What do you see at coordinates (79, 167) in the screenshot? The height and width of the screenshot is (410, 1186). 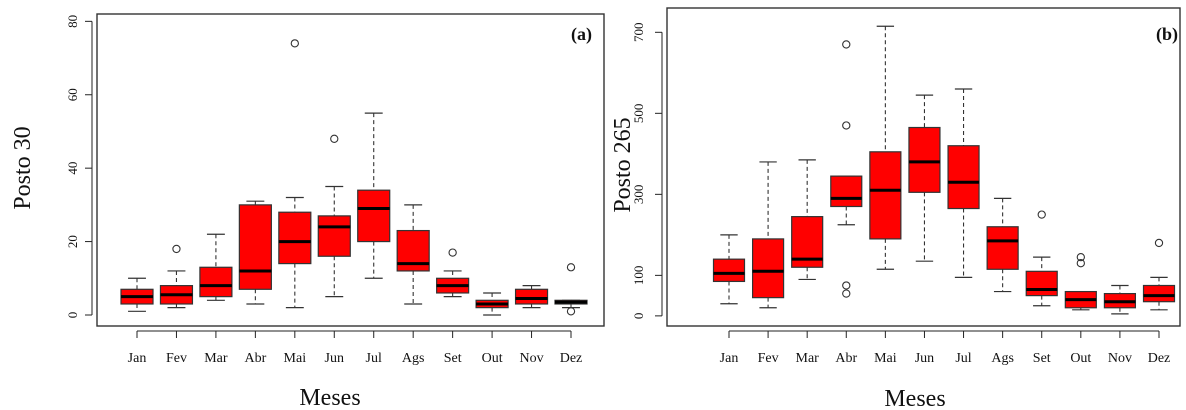 I see `y-axis: 0 20 40 60 80` at bounding box center [79, 167].